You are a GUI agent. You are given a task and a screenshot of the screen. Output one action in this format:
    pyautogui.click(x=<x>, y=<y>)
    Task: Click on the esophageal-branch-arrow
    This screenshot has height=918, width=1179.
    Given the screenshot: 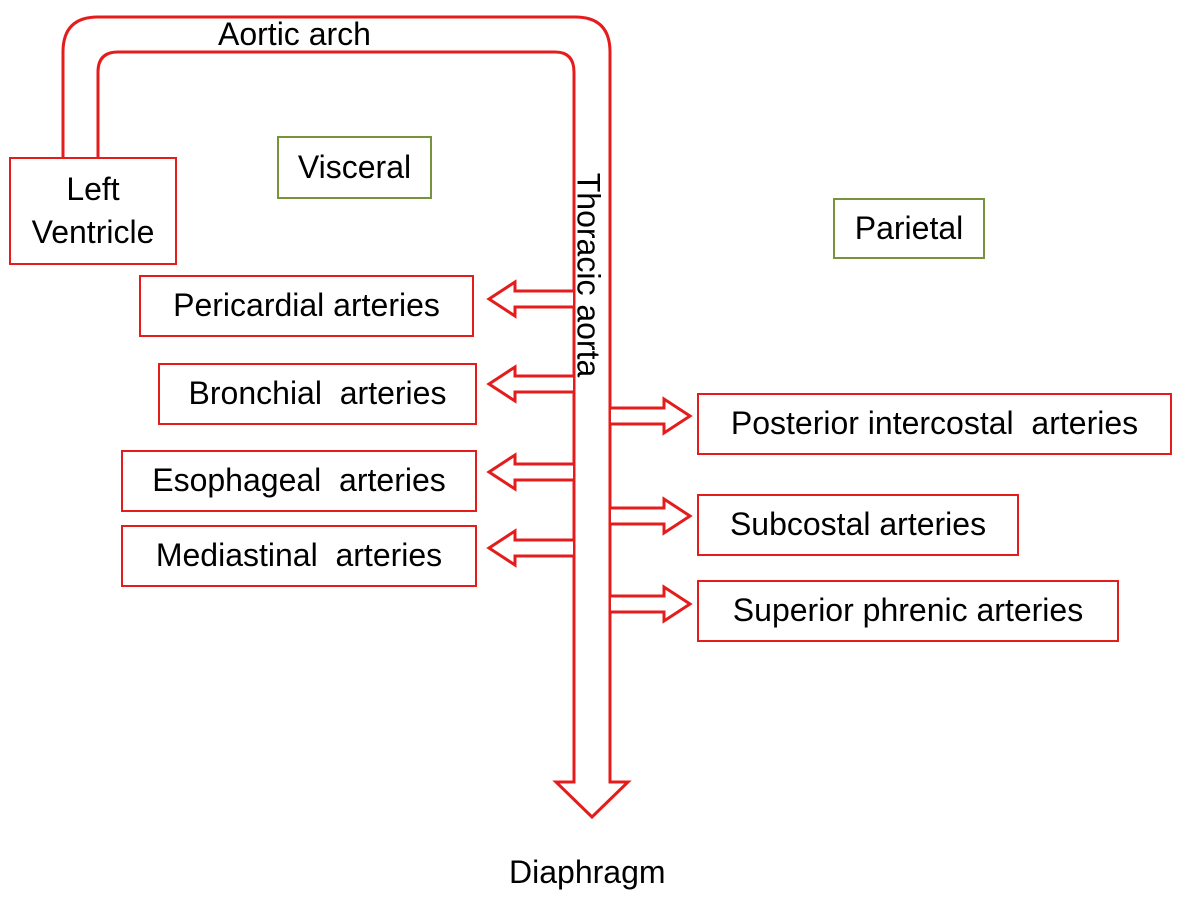 What is the action you would take?
    pyautogui.click(x=529, y=472)
    